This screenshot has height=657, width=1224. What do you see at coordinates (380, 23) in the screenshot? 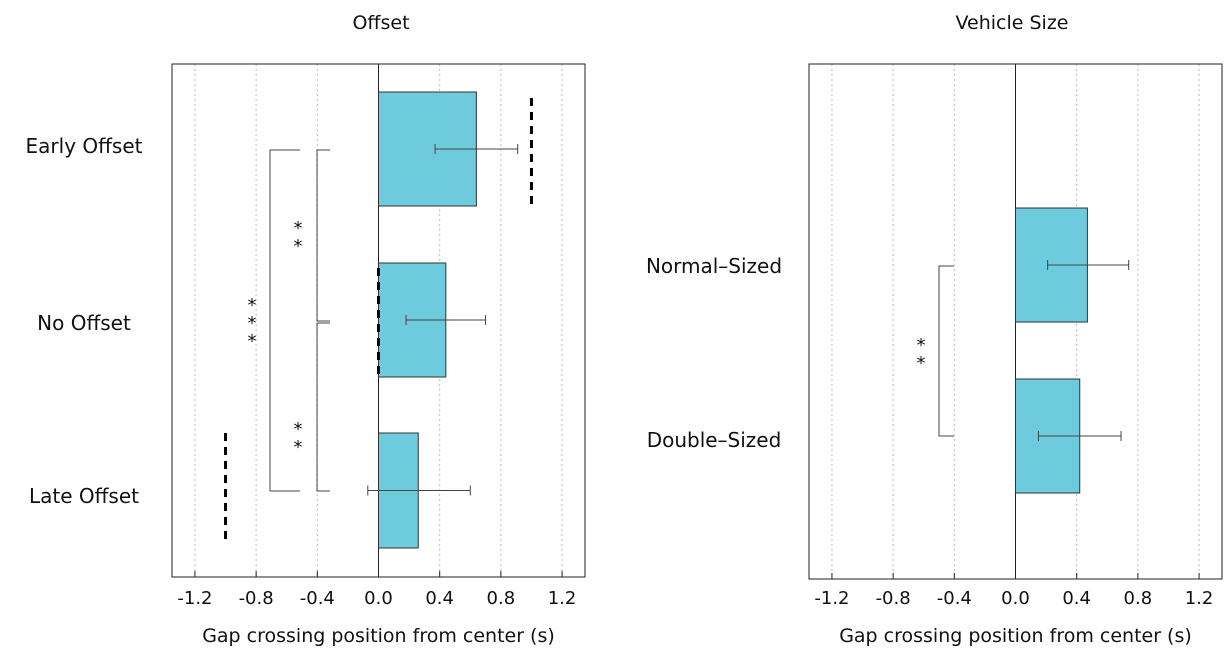
I see `chart-title: Offset` at bounding box center [380, 23].